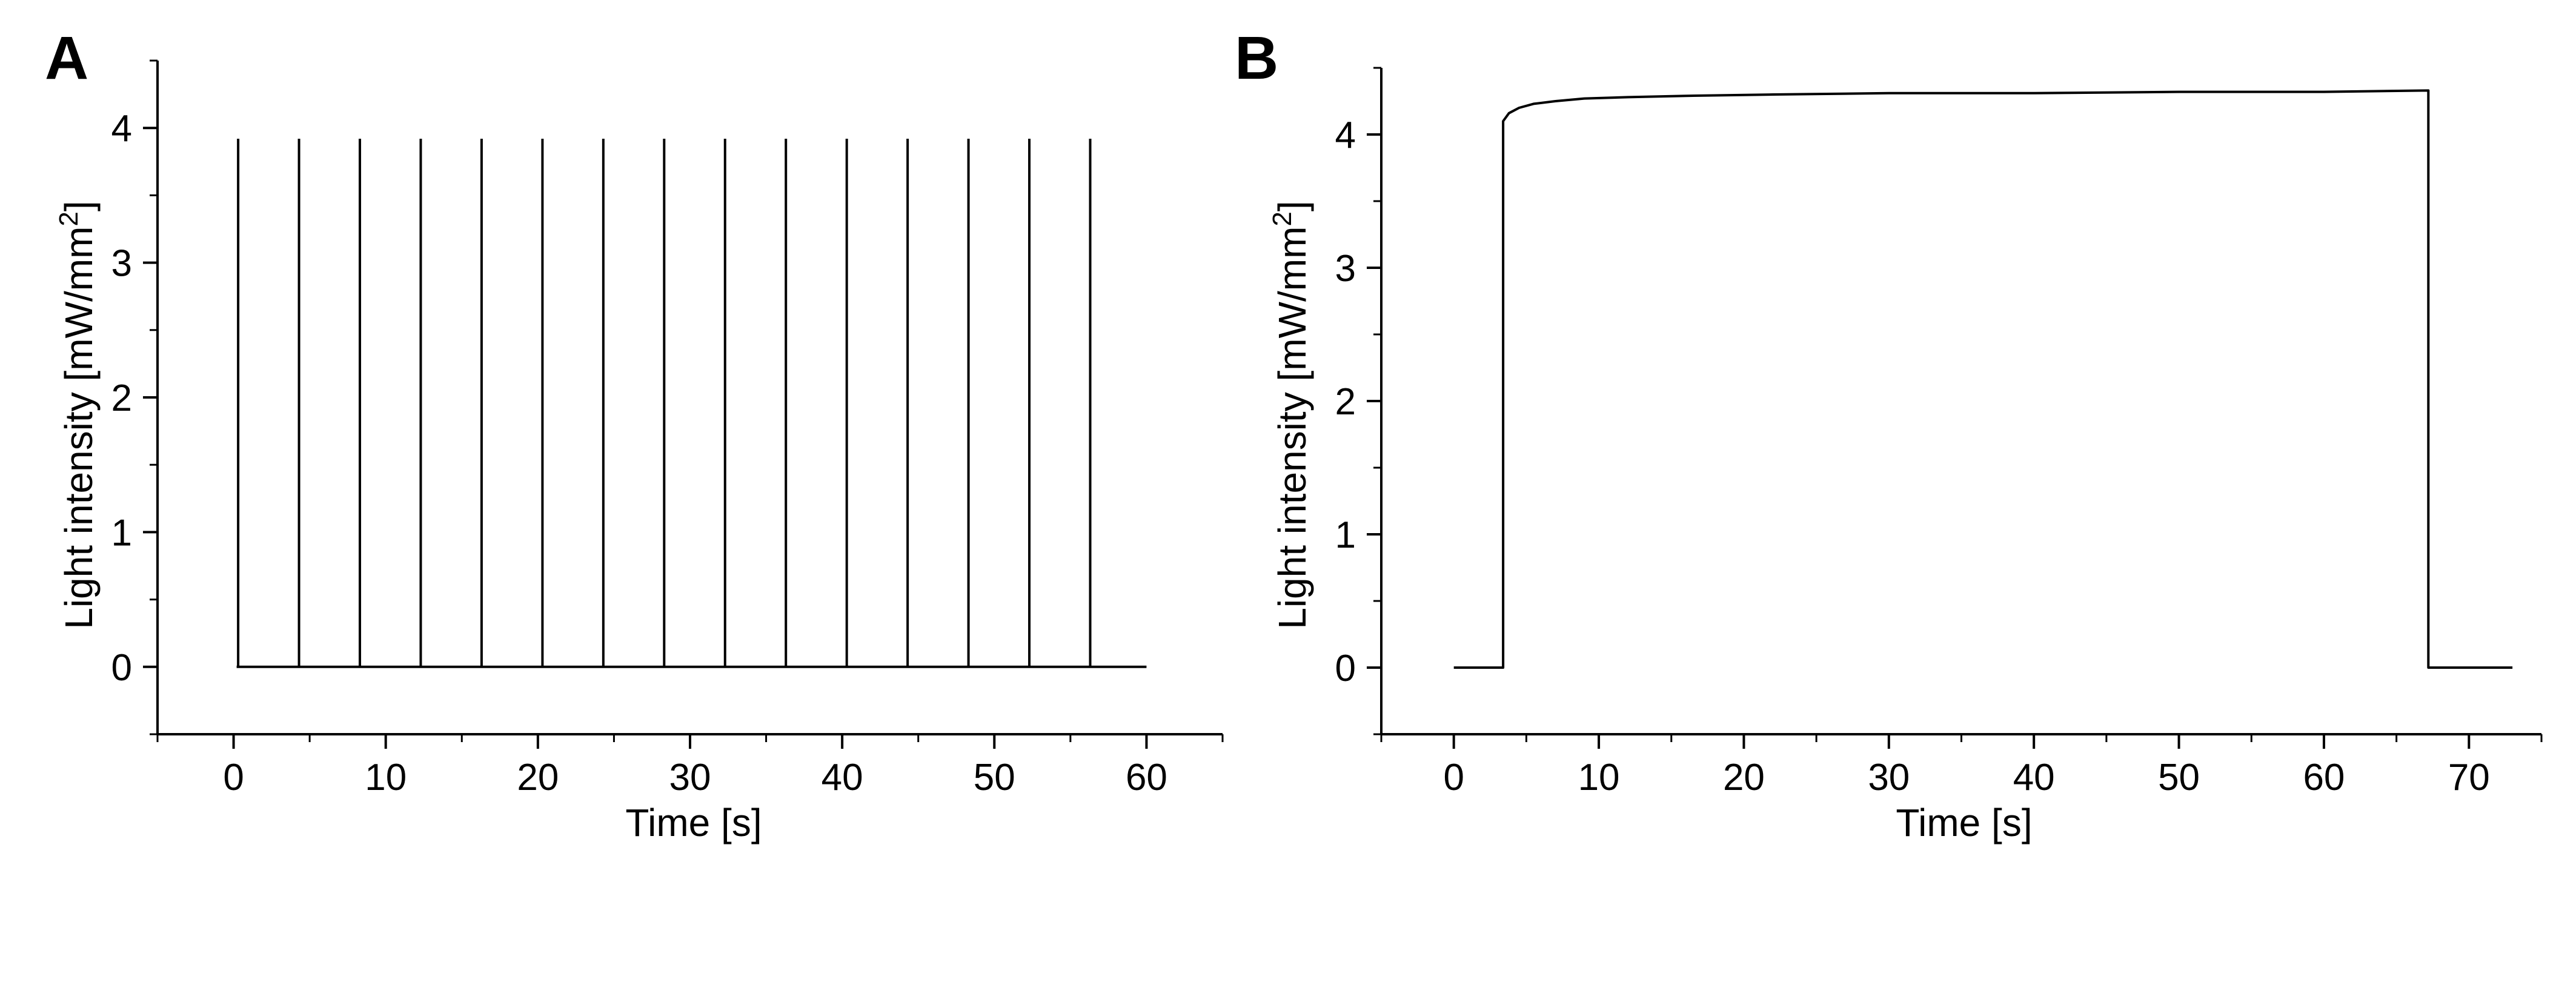  I want to click on y-axis-title-a-close: ], so click(79, 206).